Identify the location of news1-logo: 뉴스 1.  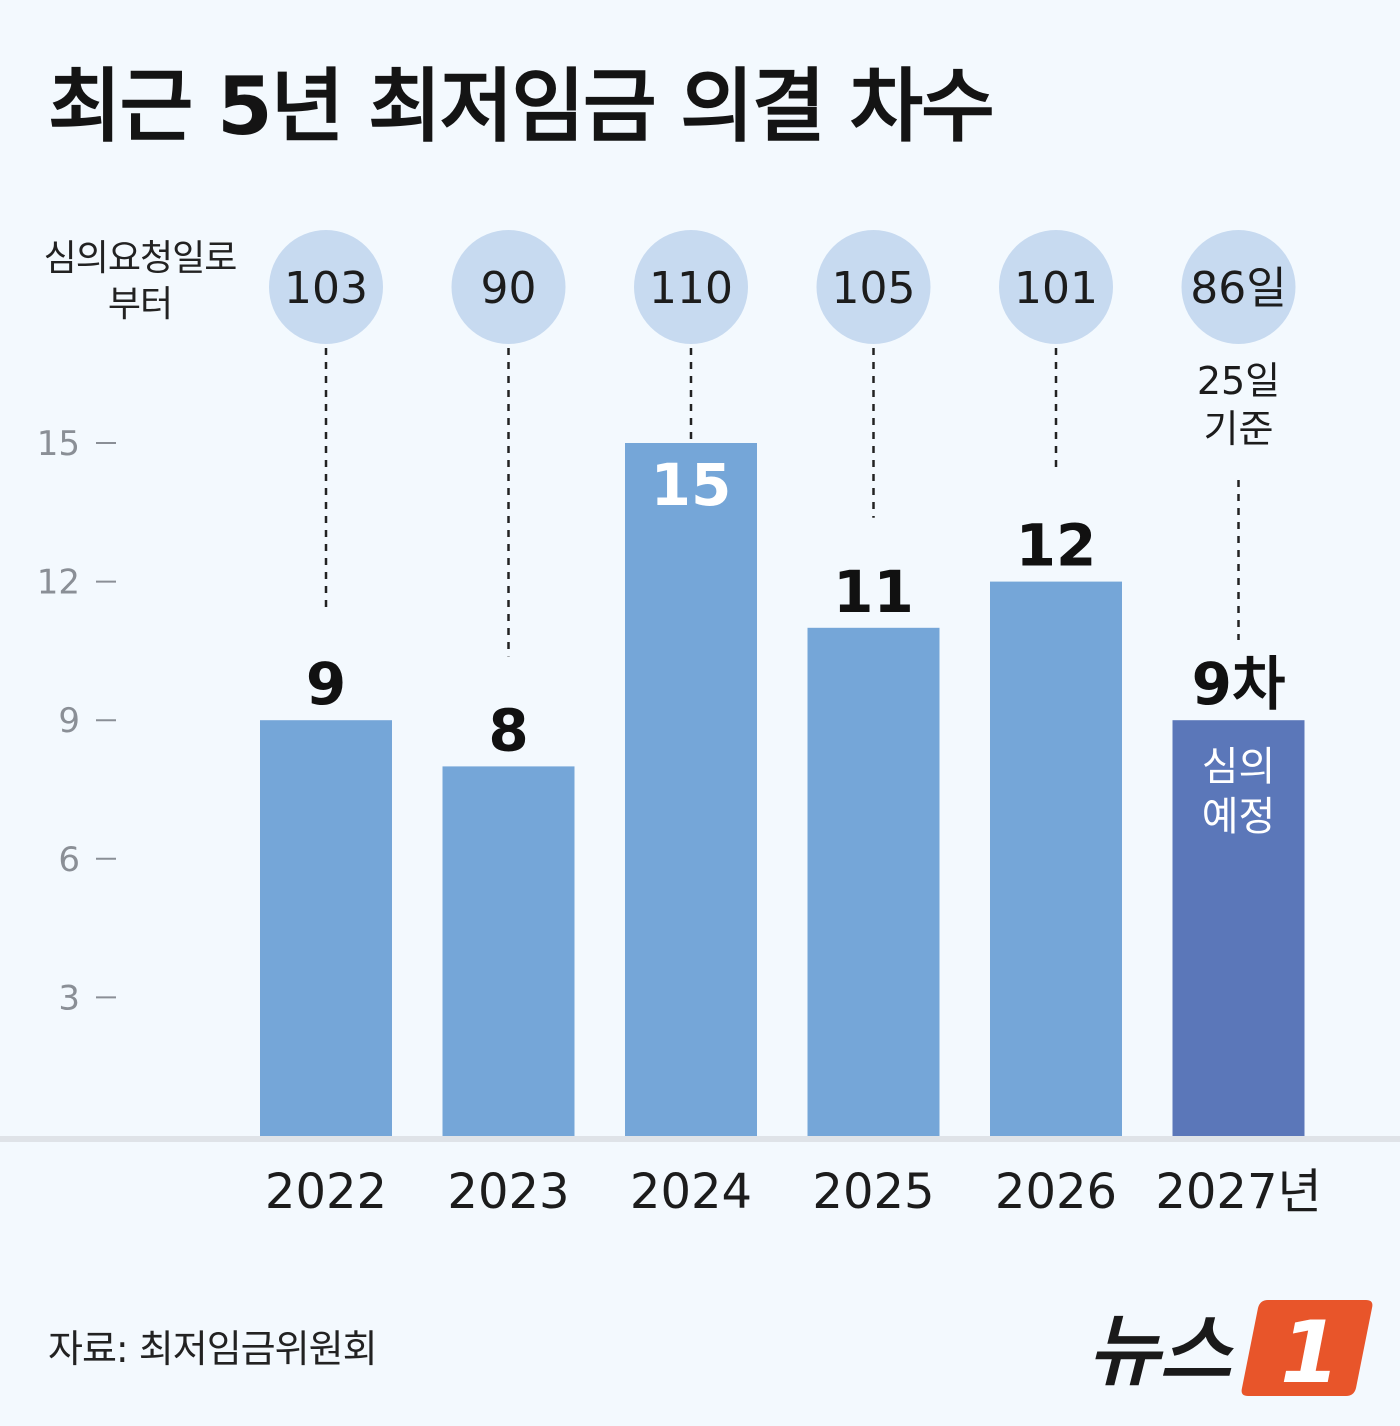
(1230, 1350).